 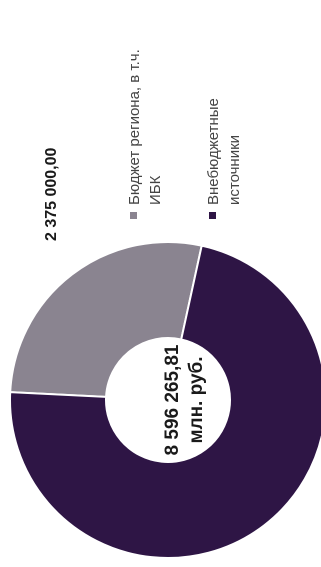 I want to click on center-unit: млн. руб., so click(x=196, y=399).